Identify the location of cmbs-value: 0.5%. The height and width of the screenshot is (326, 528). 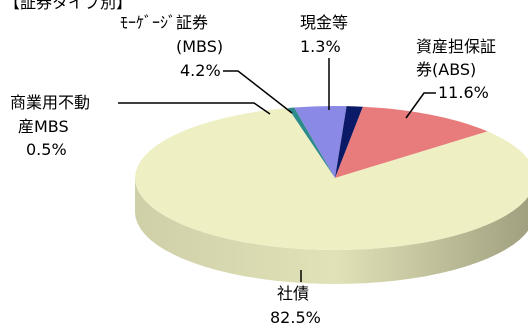
(46, 149).